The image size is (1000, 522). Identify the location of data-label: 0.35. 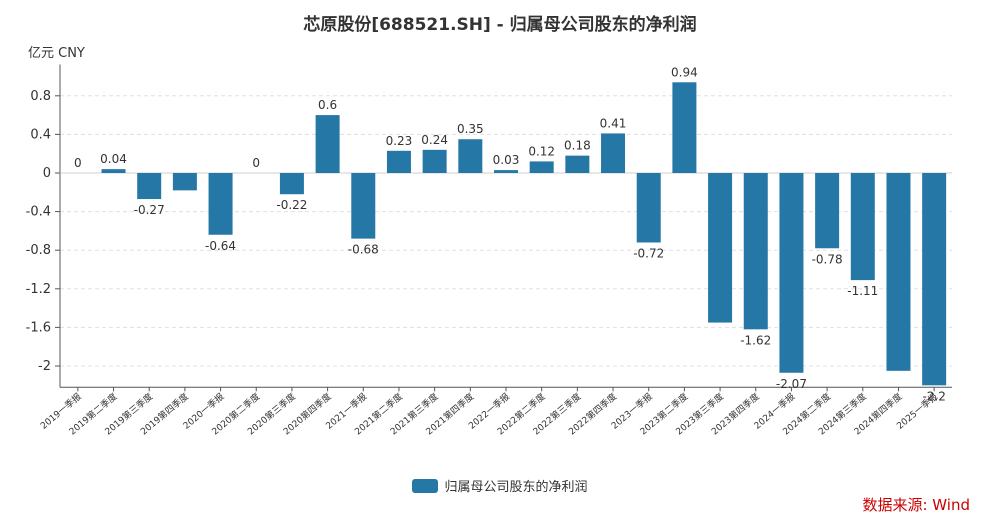
(470, 129).